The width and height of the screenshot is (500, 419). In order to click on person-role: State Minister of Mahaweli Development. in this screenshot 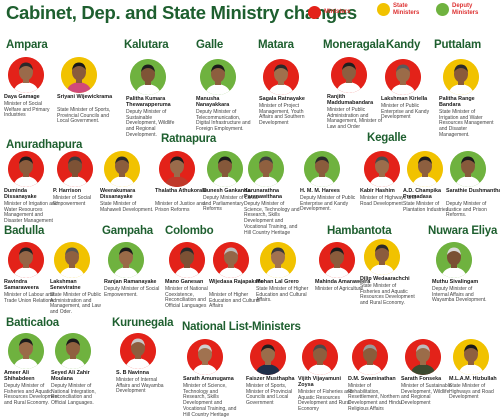, I will do `click(127, 207)`.